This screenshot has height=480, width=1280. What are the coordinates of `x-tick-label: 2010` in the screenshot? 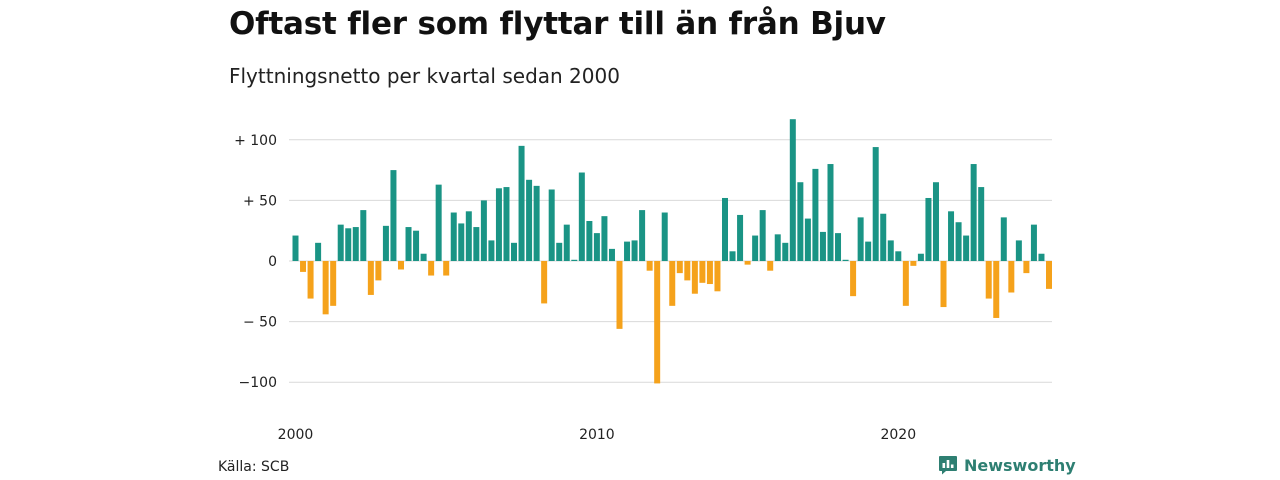 It's located at (597, 435).